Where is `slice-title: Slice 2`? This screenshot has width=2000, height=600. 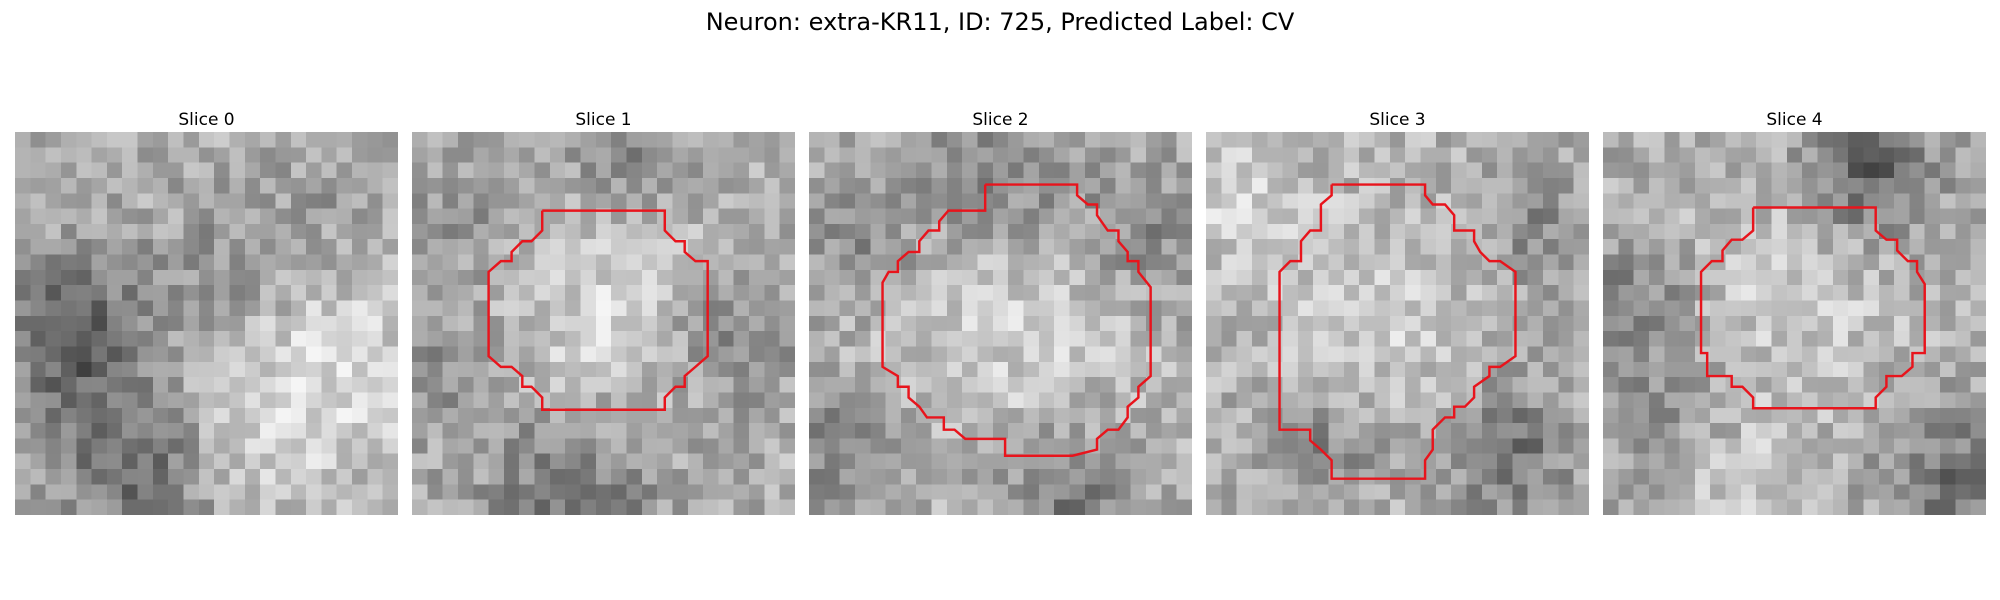 slice-title: Slice 2 is located at coordinates (1000, 120).